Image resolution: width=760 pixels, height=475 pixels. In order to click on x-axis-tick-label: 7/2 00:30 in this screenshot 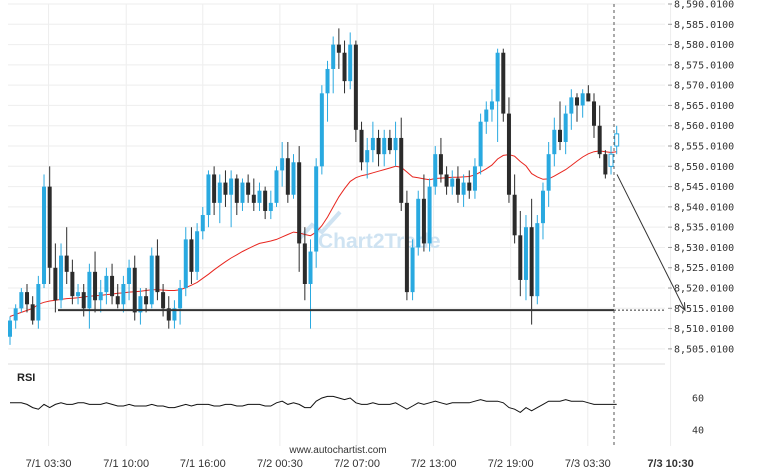, I will do `click(280, 464)`.